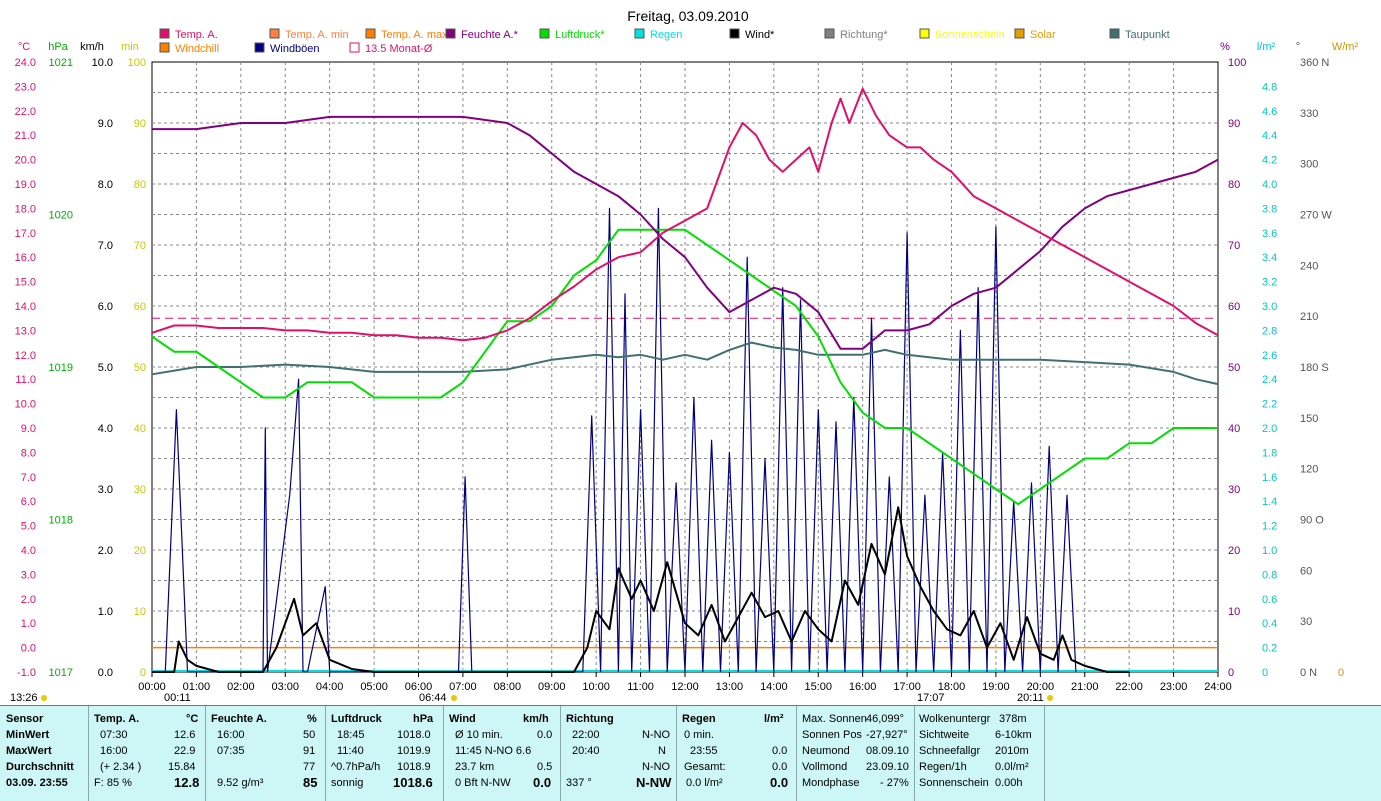 The image size is (1381, 801). I want to click on wind-tick-label: 1.0, so click(105, 612).